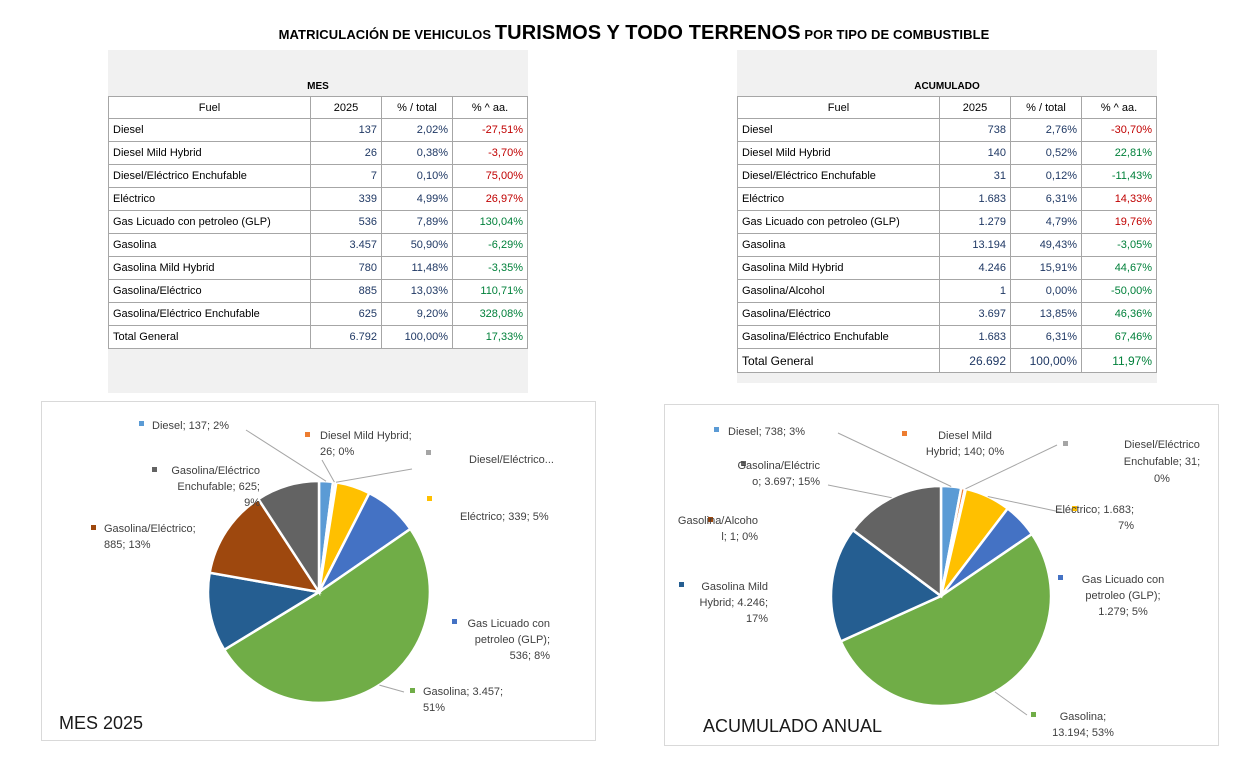 This screenshot has height=770, width=1241. What do you see at coordinates (838, 107) in the screenshot?
I see `header-fuel: Fuel` at bounding box center [838, 107].